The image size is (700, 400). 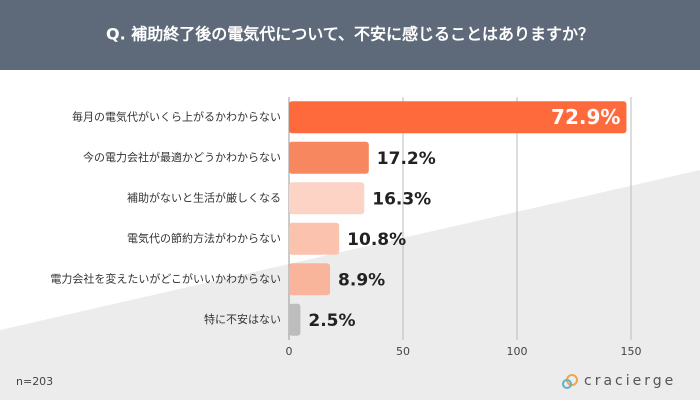 I want to click on chart-title: Q. 補助終了後の電気代について、不安に感じることはありますか？, so click(x=350, y=34).